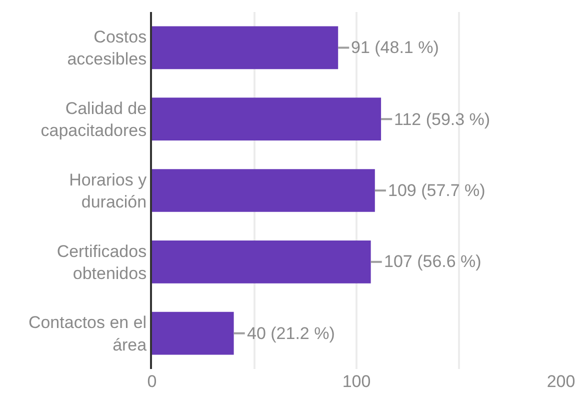 The width and height of the screenshot is (581, 405). What do you see at coordinates (356, 381) in the screenshot?
I see `x-tick-label: 100` at bounding box center [356, 381].